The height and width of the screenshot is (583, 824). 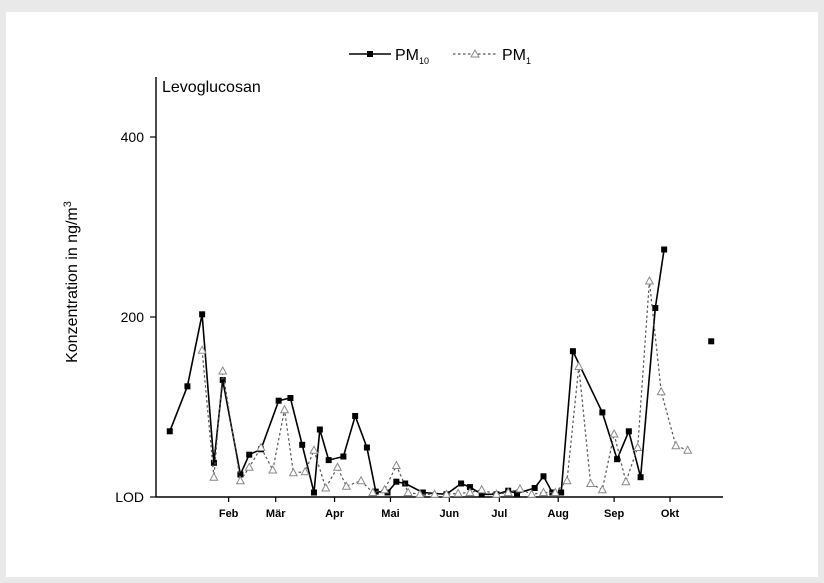 What do you see at coordinates (516, 56) in the screenshot?
I see `legend-pm1-label: PM1` at bounding box center [516, 56].